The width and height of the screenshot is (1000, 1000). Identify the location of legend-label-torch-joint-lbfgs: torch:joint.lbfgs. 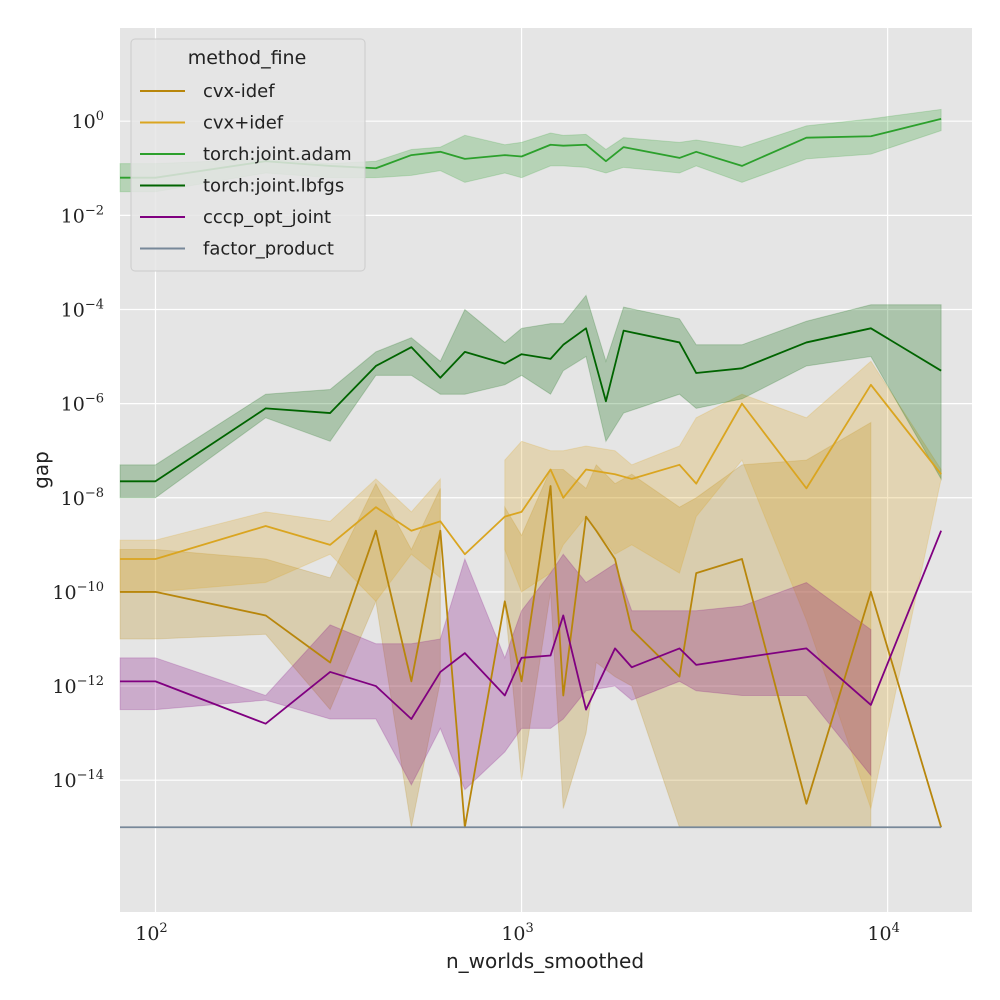
(273, 186).